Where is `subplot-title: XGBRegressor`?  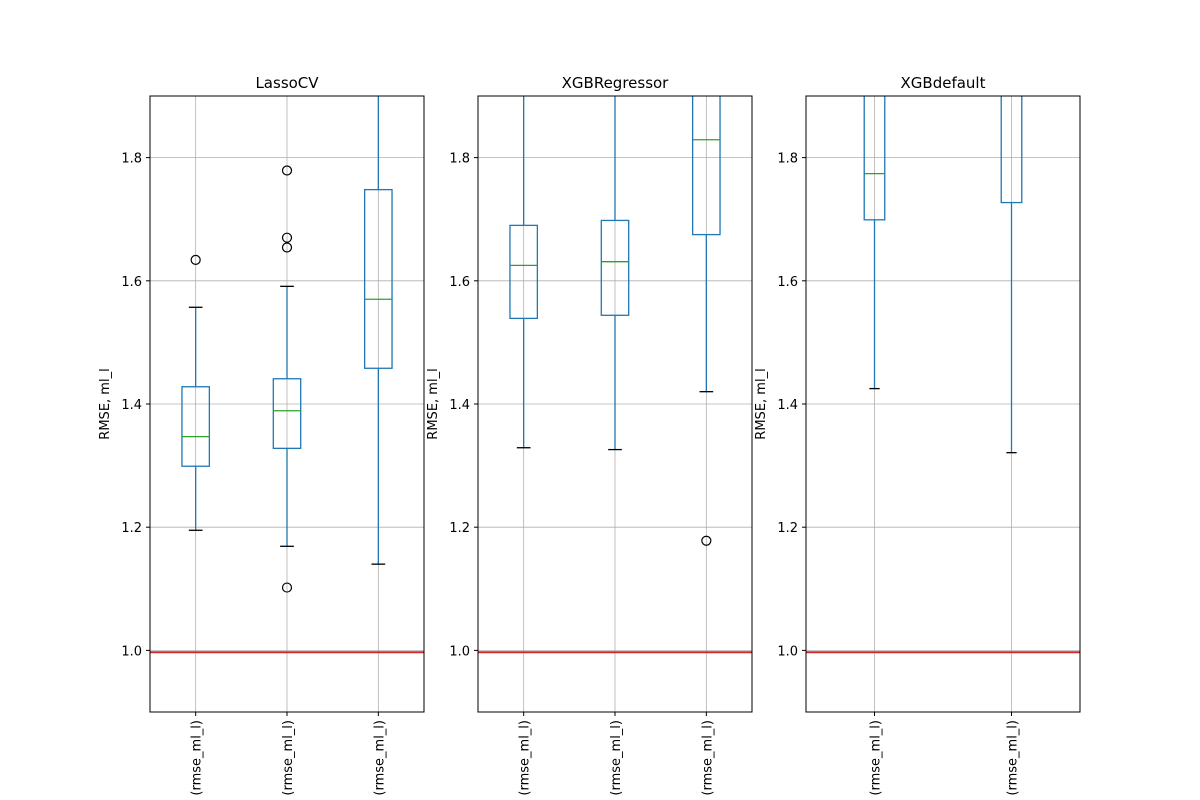
subplot-title: XGBRegressor is located at coordinates (616, 83).